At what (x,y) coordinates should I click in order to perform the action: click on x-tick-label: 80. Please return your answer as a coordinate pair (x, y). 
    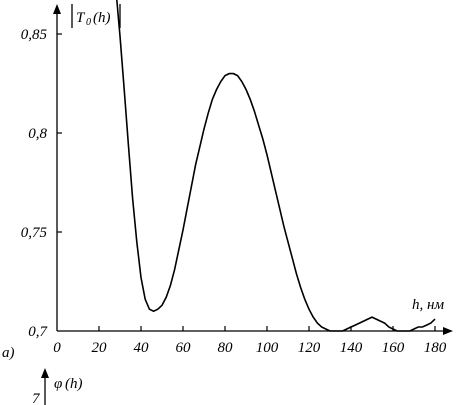
    Looking at the image, I should click on (226, 348).